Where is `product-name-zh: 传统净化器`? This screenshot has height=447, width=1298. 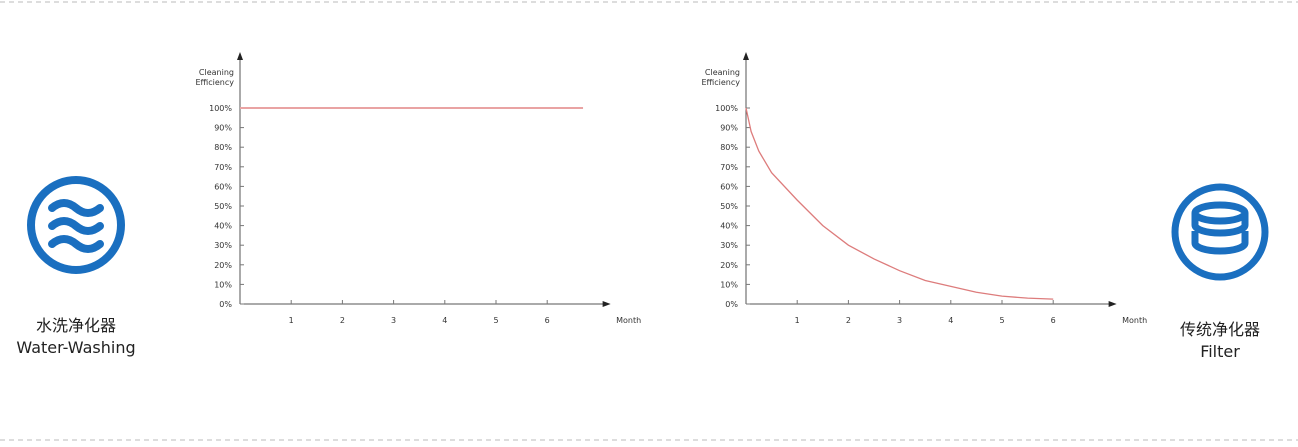 product-name-zh: 传统净化器 is located at coordinates (1220, 329).